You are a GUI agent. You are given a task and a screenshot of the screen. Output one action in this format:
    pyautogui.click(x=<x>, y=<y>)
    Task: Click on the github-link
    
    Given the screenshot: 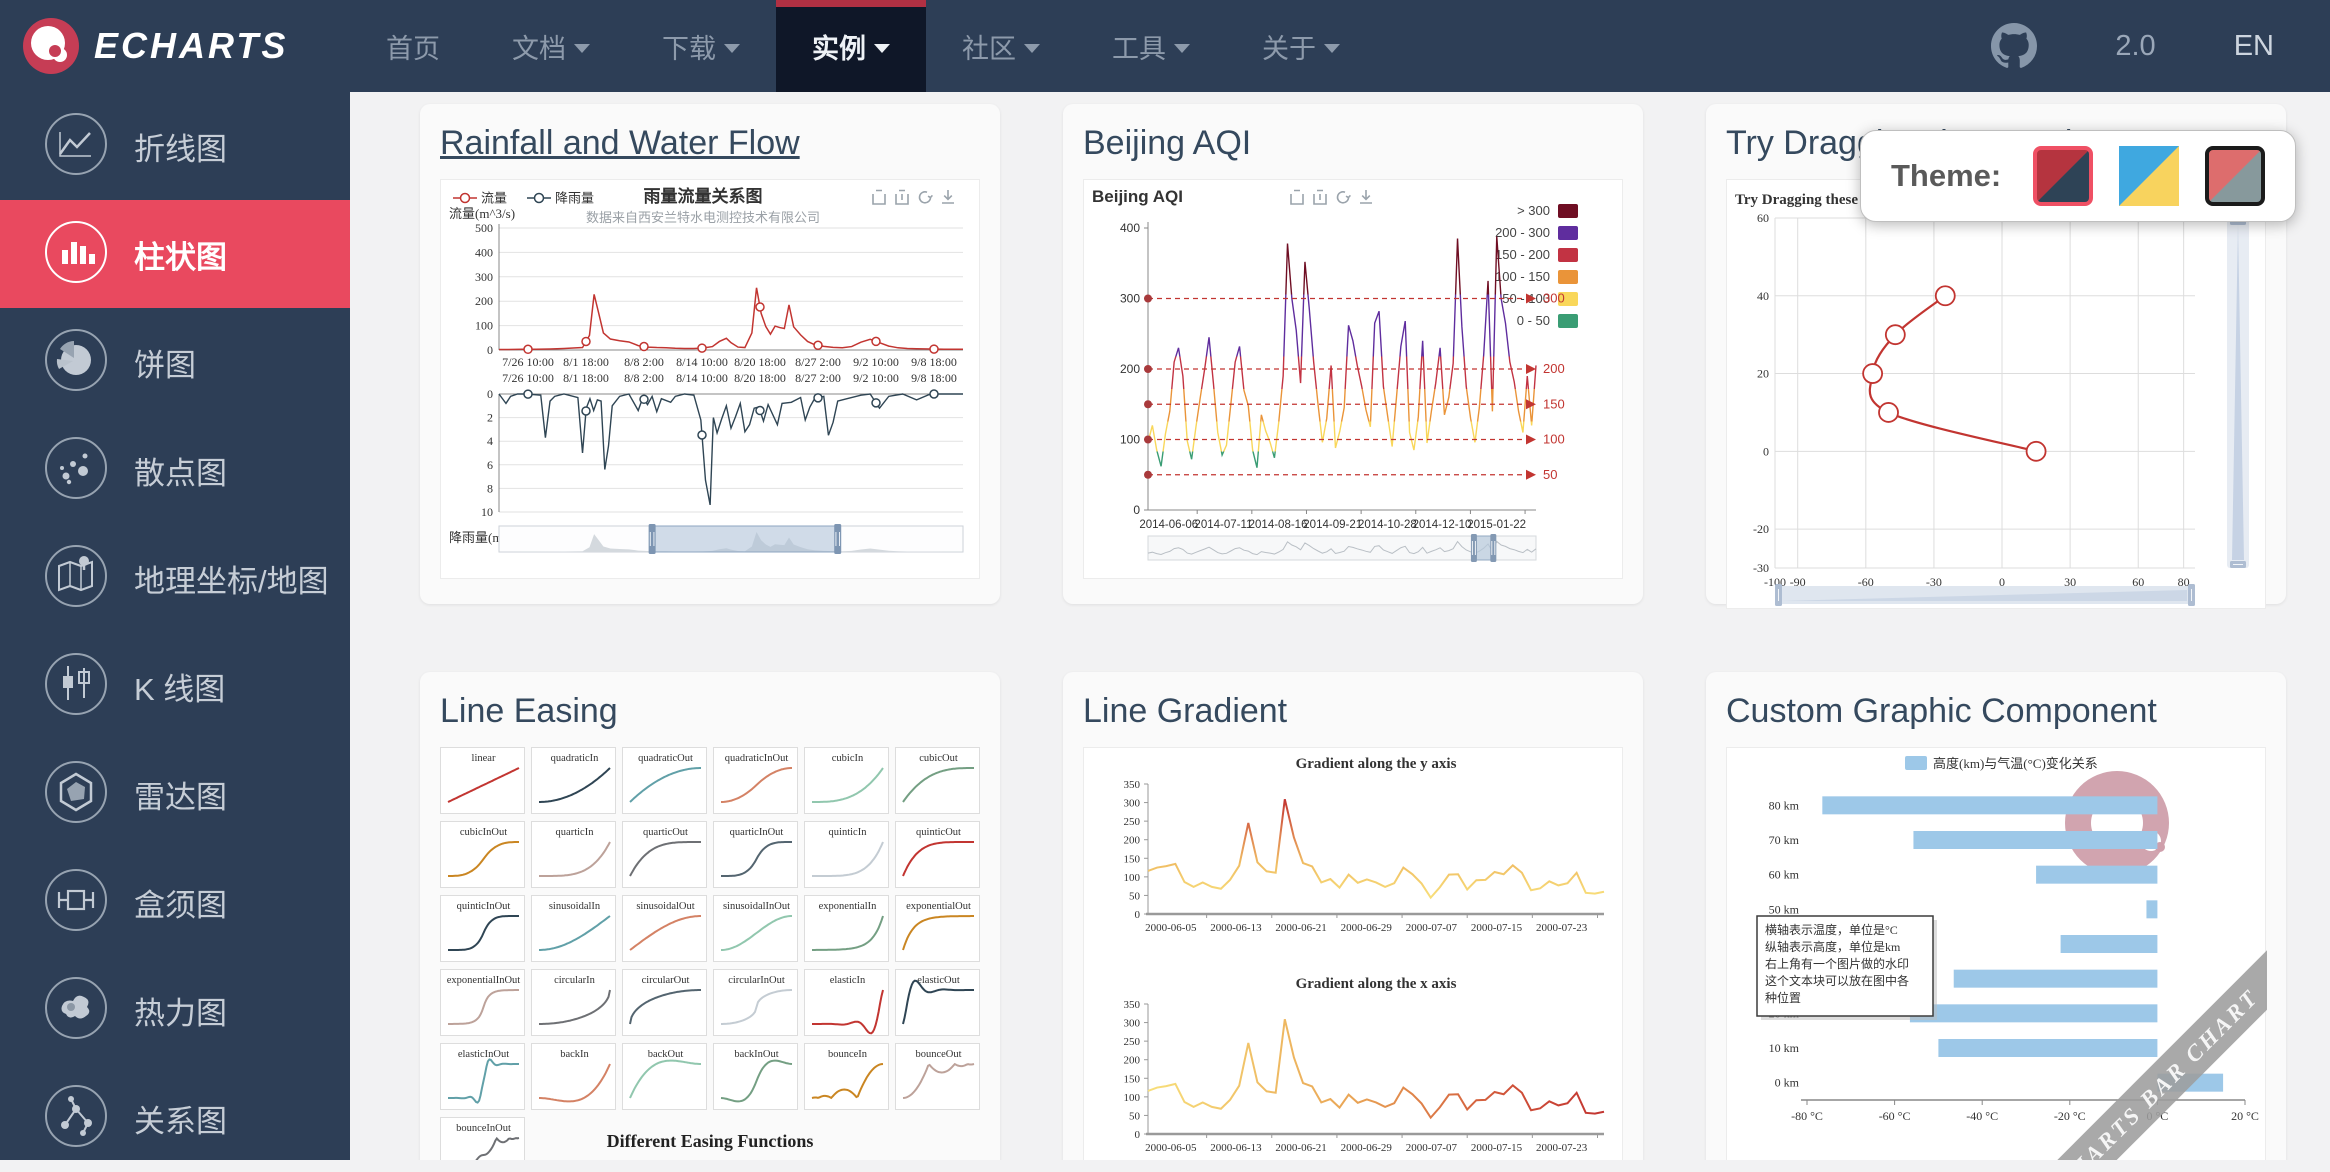 What is the action you would take?
    pyautogui.click(x=2014, y=46)
    